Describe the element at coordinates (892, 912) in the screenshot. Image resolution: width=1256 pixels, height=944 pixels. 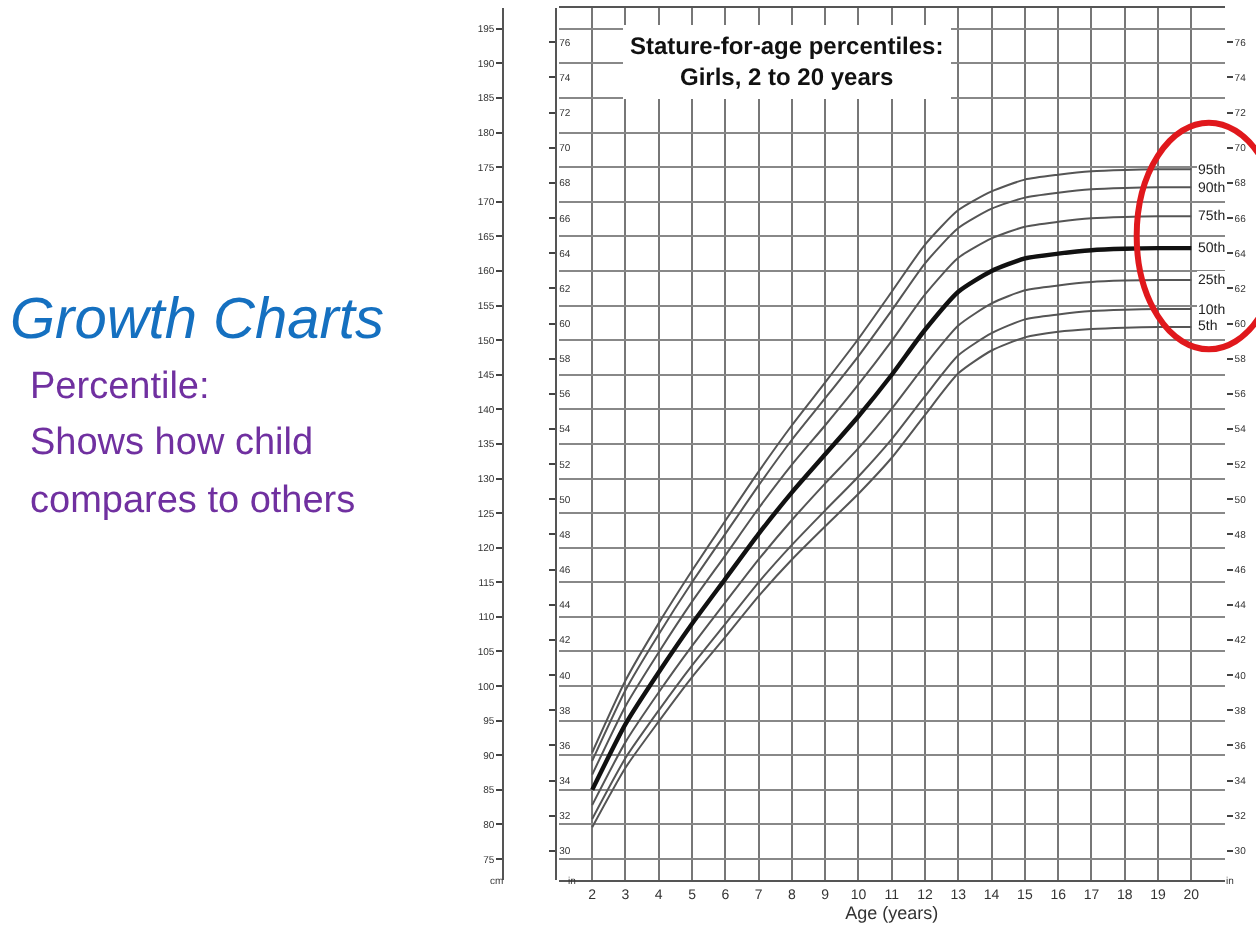
I see `x-axis-title: Age (years)` at that location.